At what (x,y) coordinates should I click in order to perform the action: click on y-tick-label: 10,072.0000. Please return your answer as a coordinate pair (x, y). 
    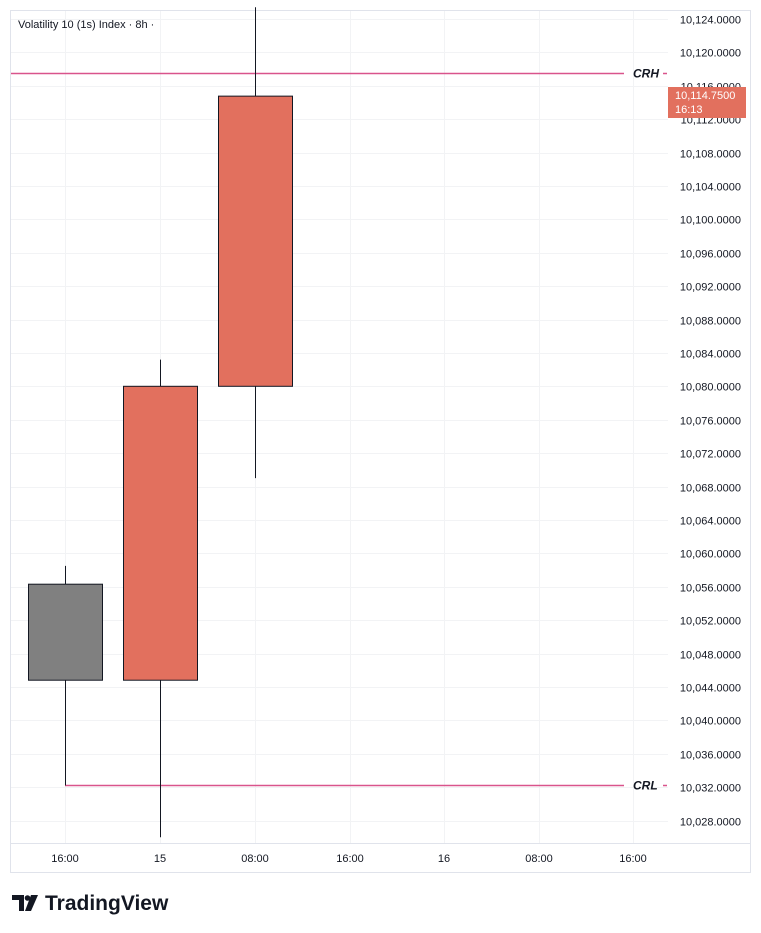
    Looking at the image, I should click on (710, 455).